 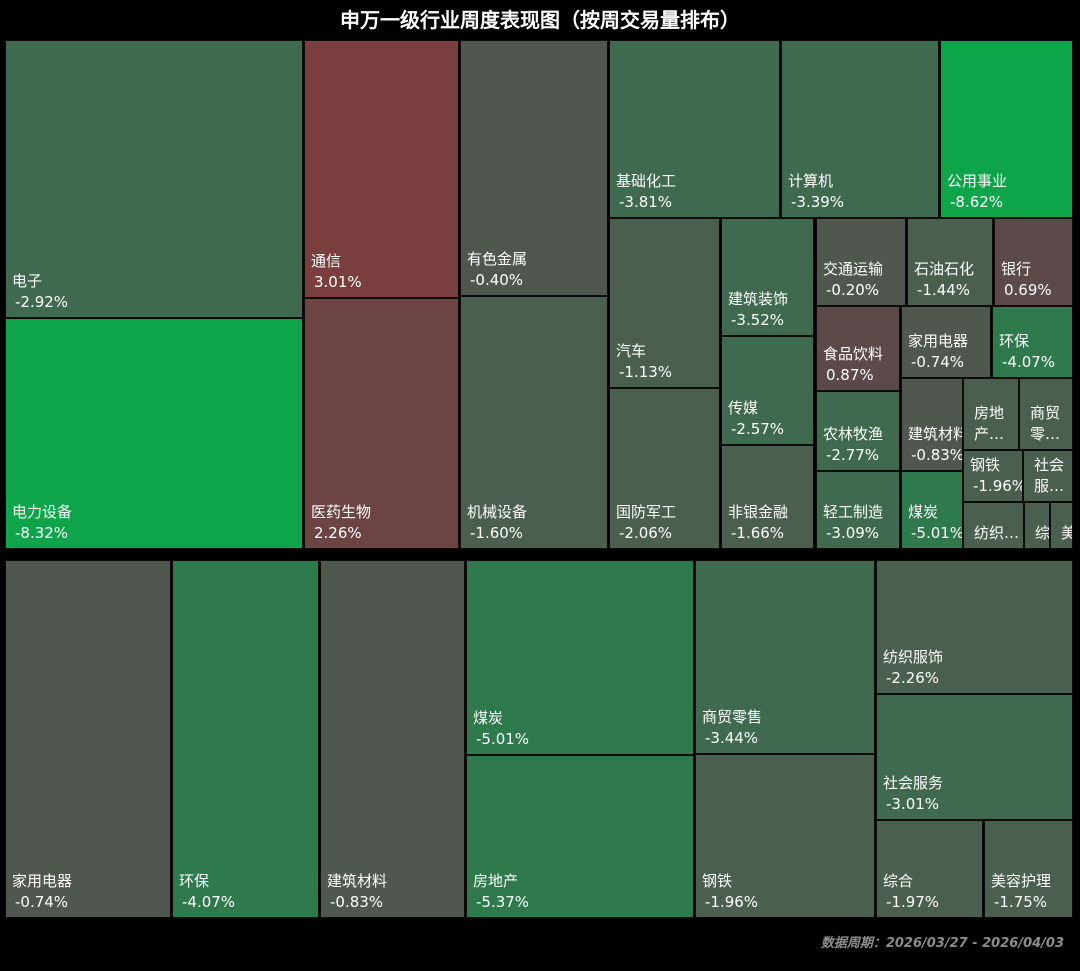 I want to click on tile-value: -3.01%, so click(x=913, y=804).